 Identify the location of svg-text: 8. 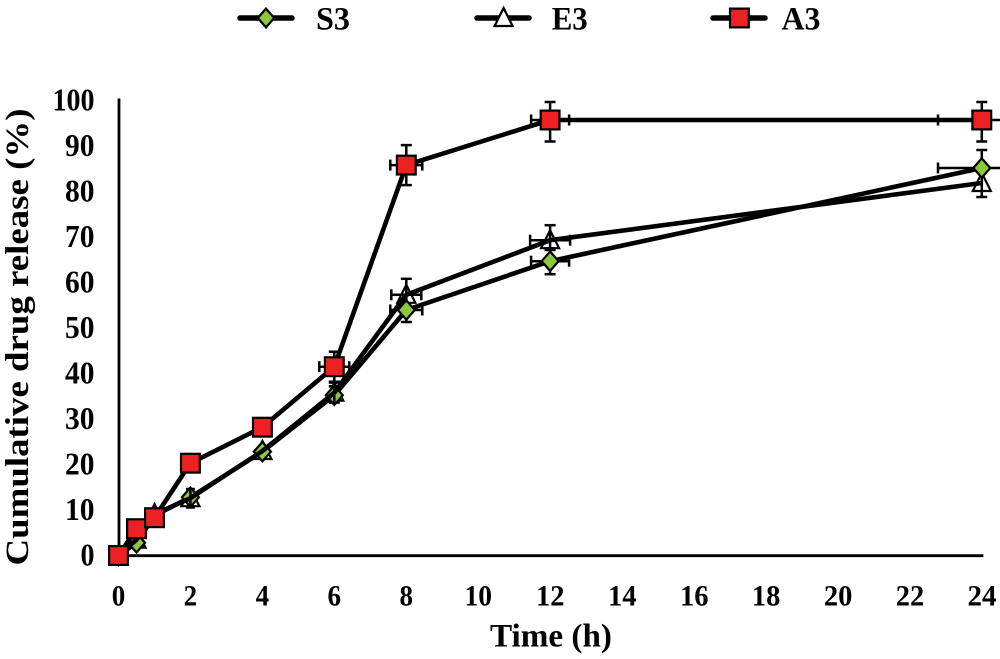
(407, 596).